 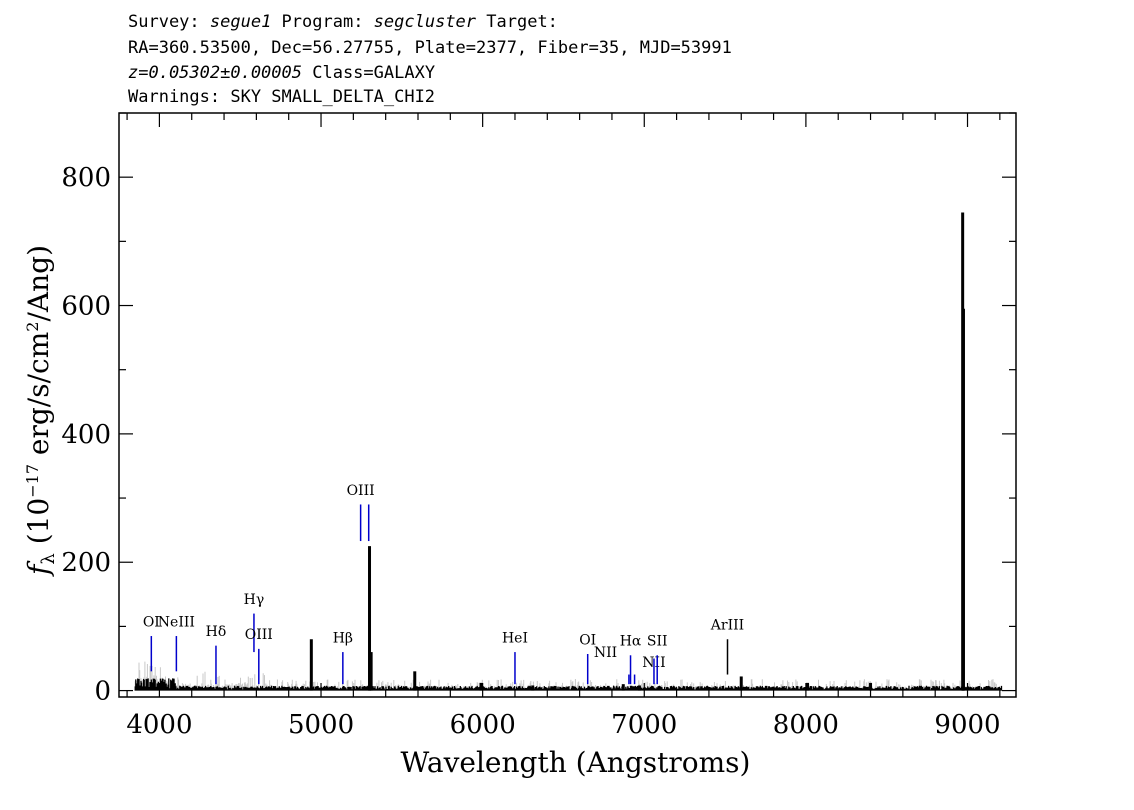 I want to click on header-line-warnings: Warnings: SKY SMALL_DELTA_CHI2, so click(x=282, y=97).